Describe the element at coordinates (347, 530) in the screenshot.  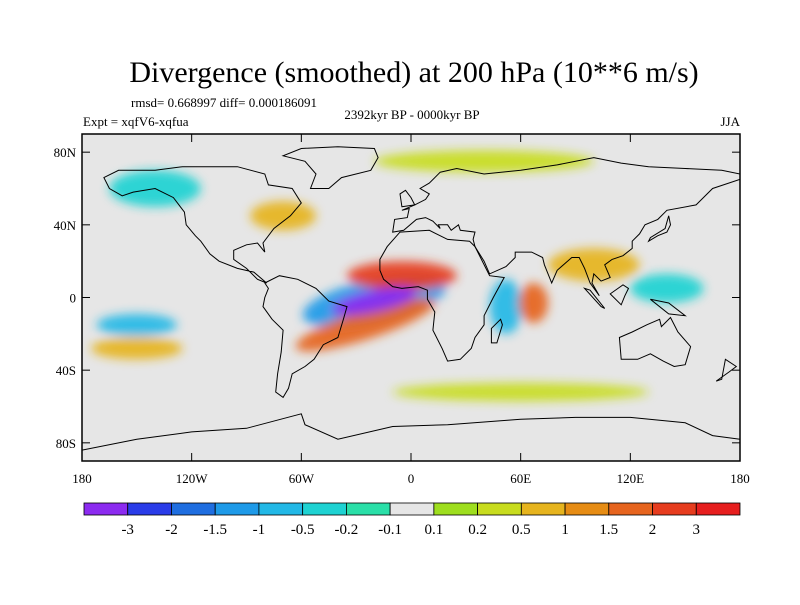
I see `colorbar-label: -0.2` at that location.